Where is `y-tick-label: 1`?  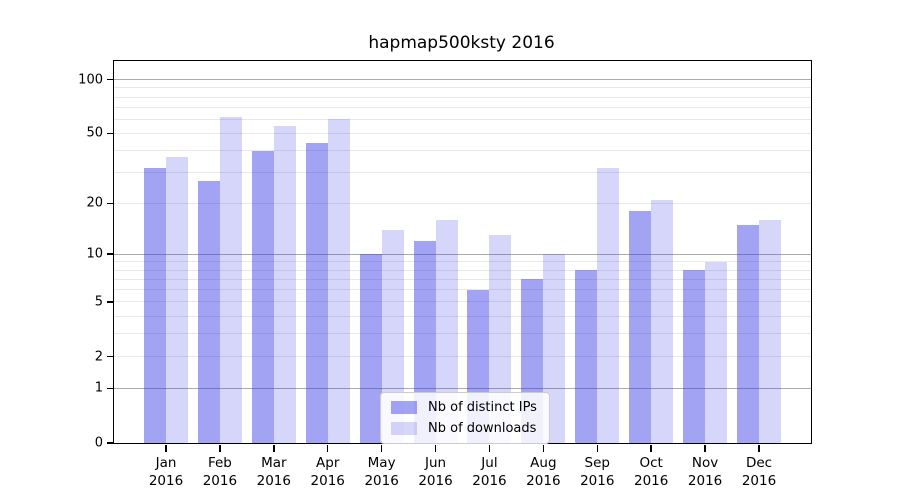
y-tick-label: 1 is located at coordinates (98, 388).